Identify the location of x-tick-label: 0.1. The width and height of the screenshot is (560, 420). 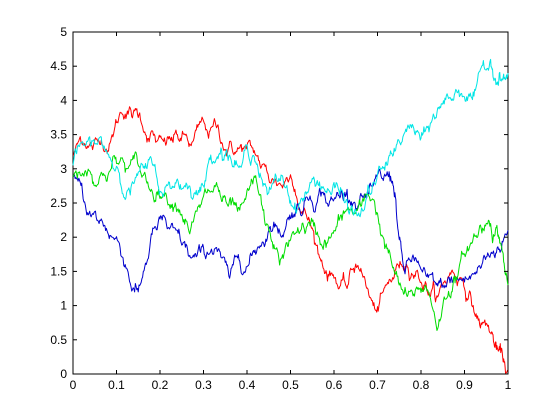
(116, 385).